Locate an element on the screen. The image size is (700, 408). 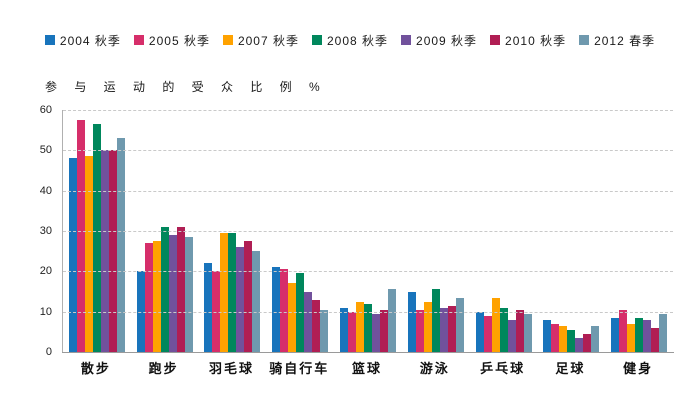
bar-健身-2012-春季 is located at coordinates (663, 332).